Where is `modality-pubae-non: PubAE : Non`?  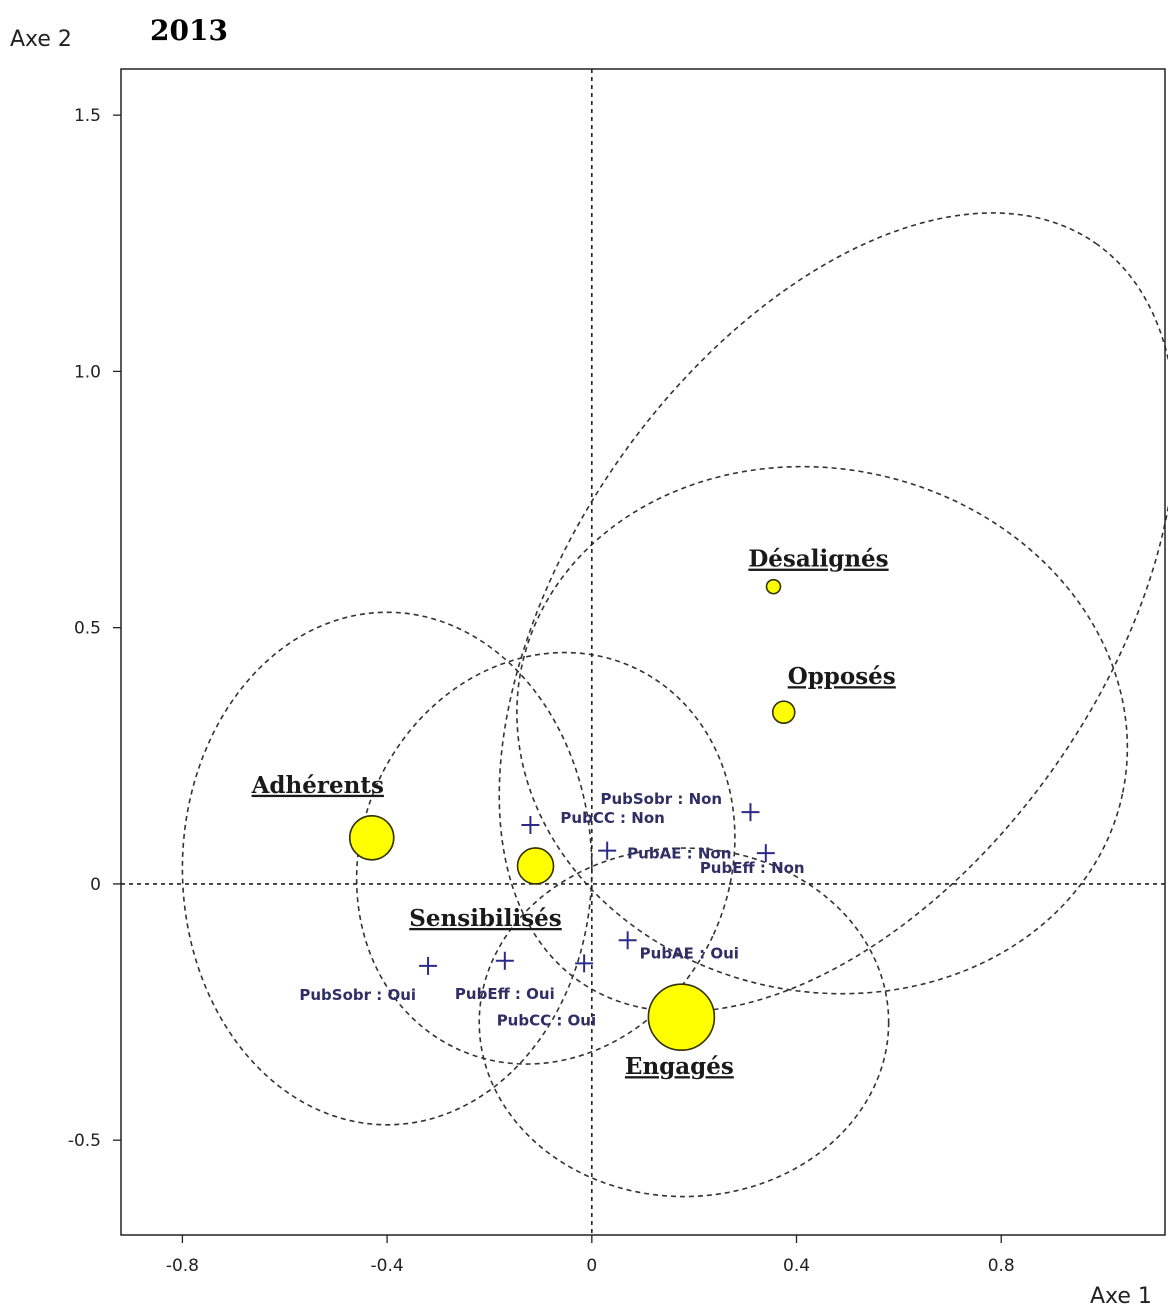 modality-pubae-non: PubAE : Non is located at coordinates (664, 852).